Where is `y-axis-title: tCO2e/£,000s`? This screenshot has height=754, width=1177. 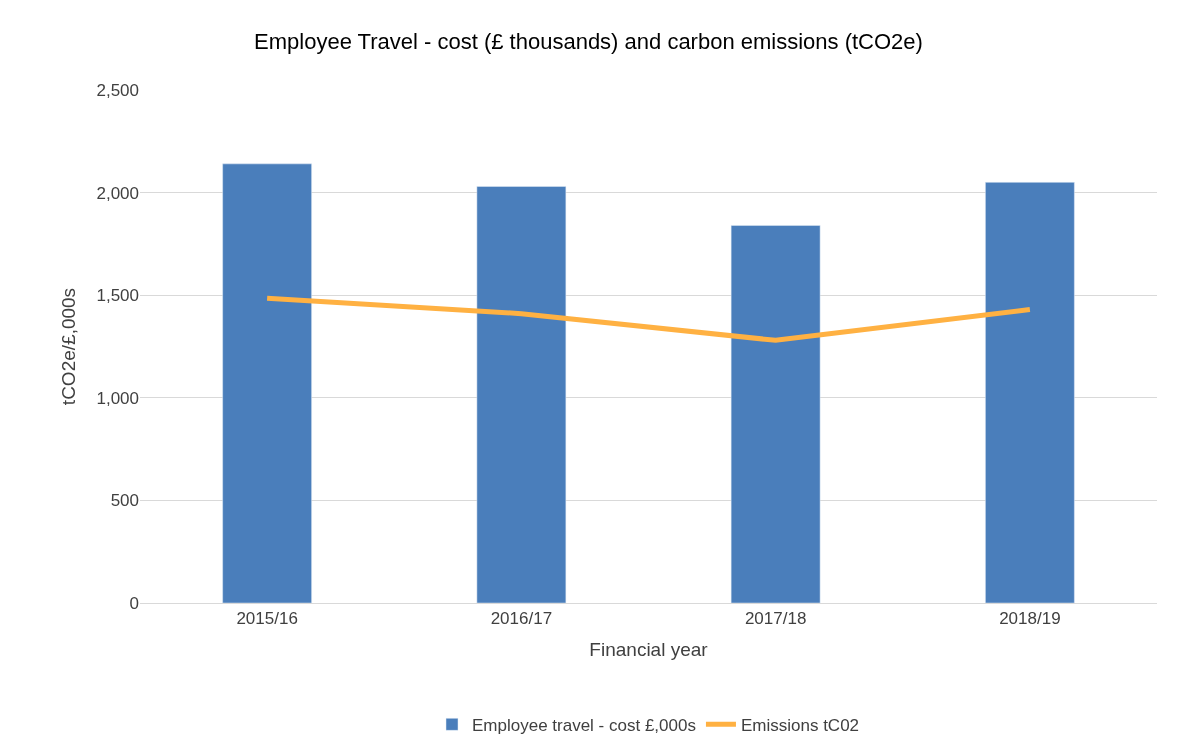 y-axis-title: tCO2e/£,000s is located at coordinates (69, 346).